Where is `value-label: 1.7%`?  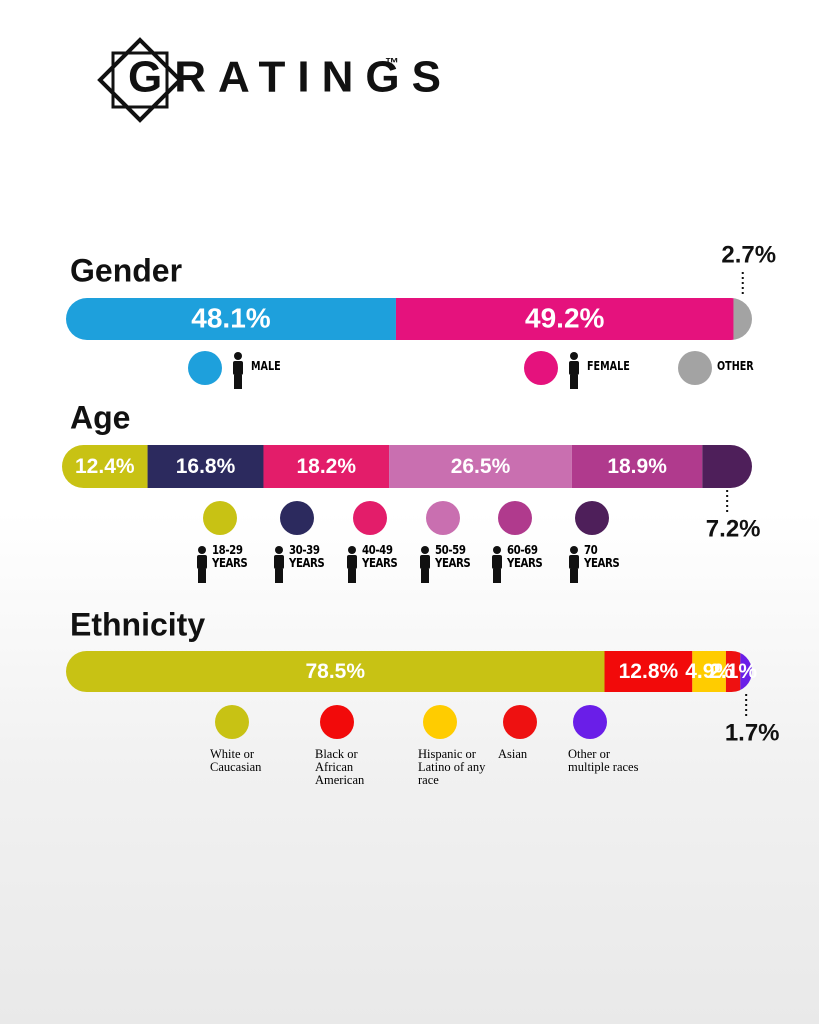 value-label: 1.7% is located at coordinates (752, 732).